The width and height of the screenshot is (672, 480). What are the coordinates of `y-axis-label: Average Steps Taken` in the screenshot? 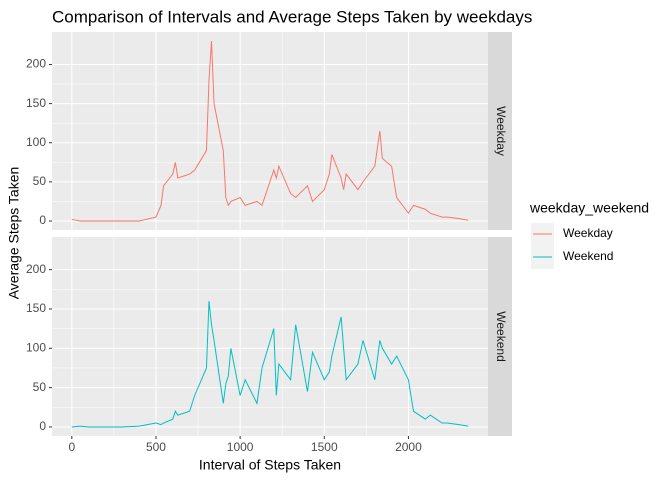 It's located at (14, 233).